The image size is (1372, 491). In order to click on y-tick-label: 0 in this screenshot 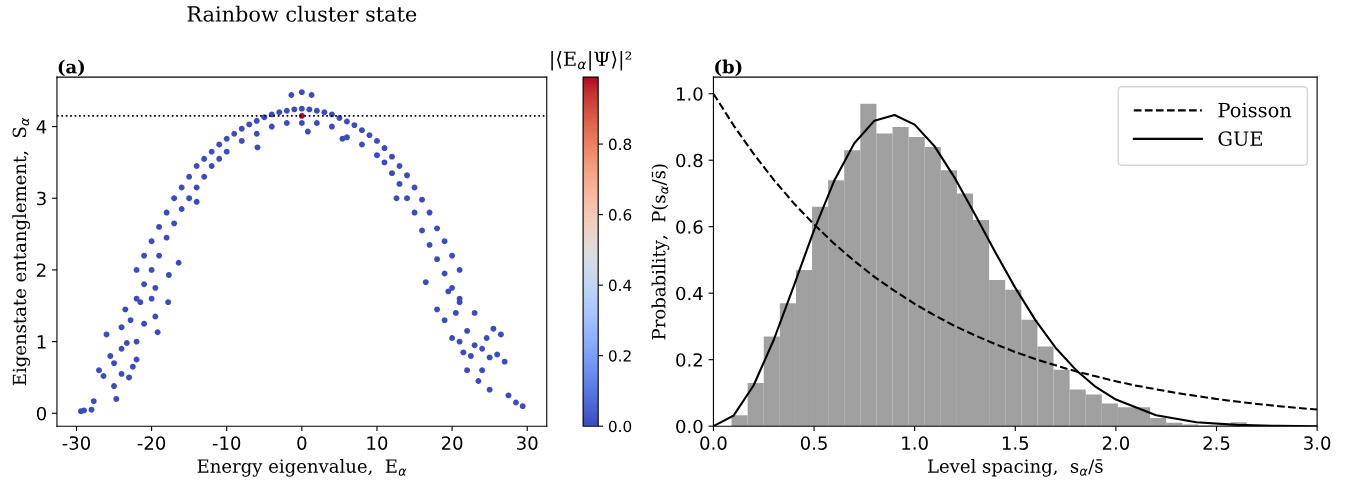, I will do `click(41, 413)`.